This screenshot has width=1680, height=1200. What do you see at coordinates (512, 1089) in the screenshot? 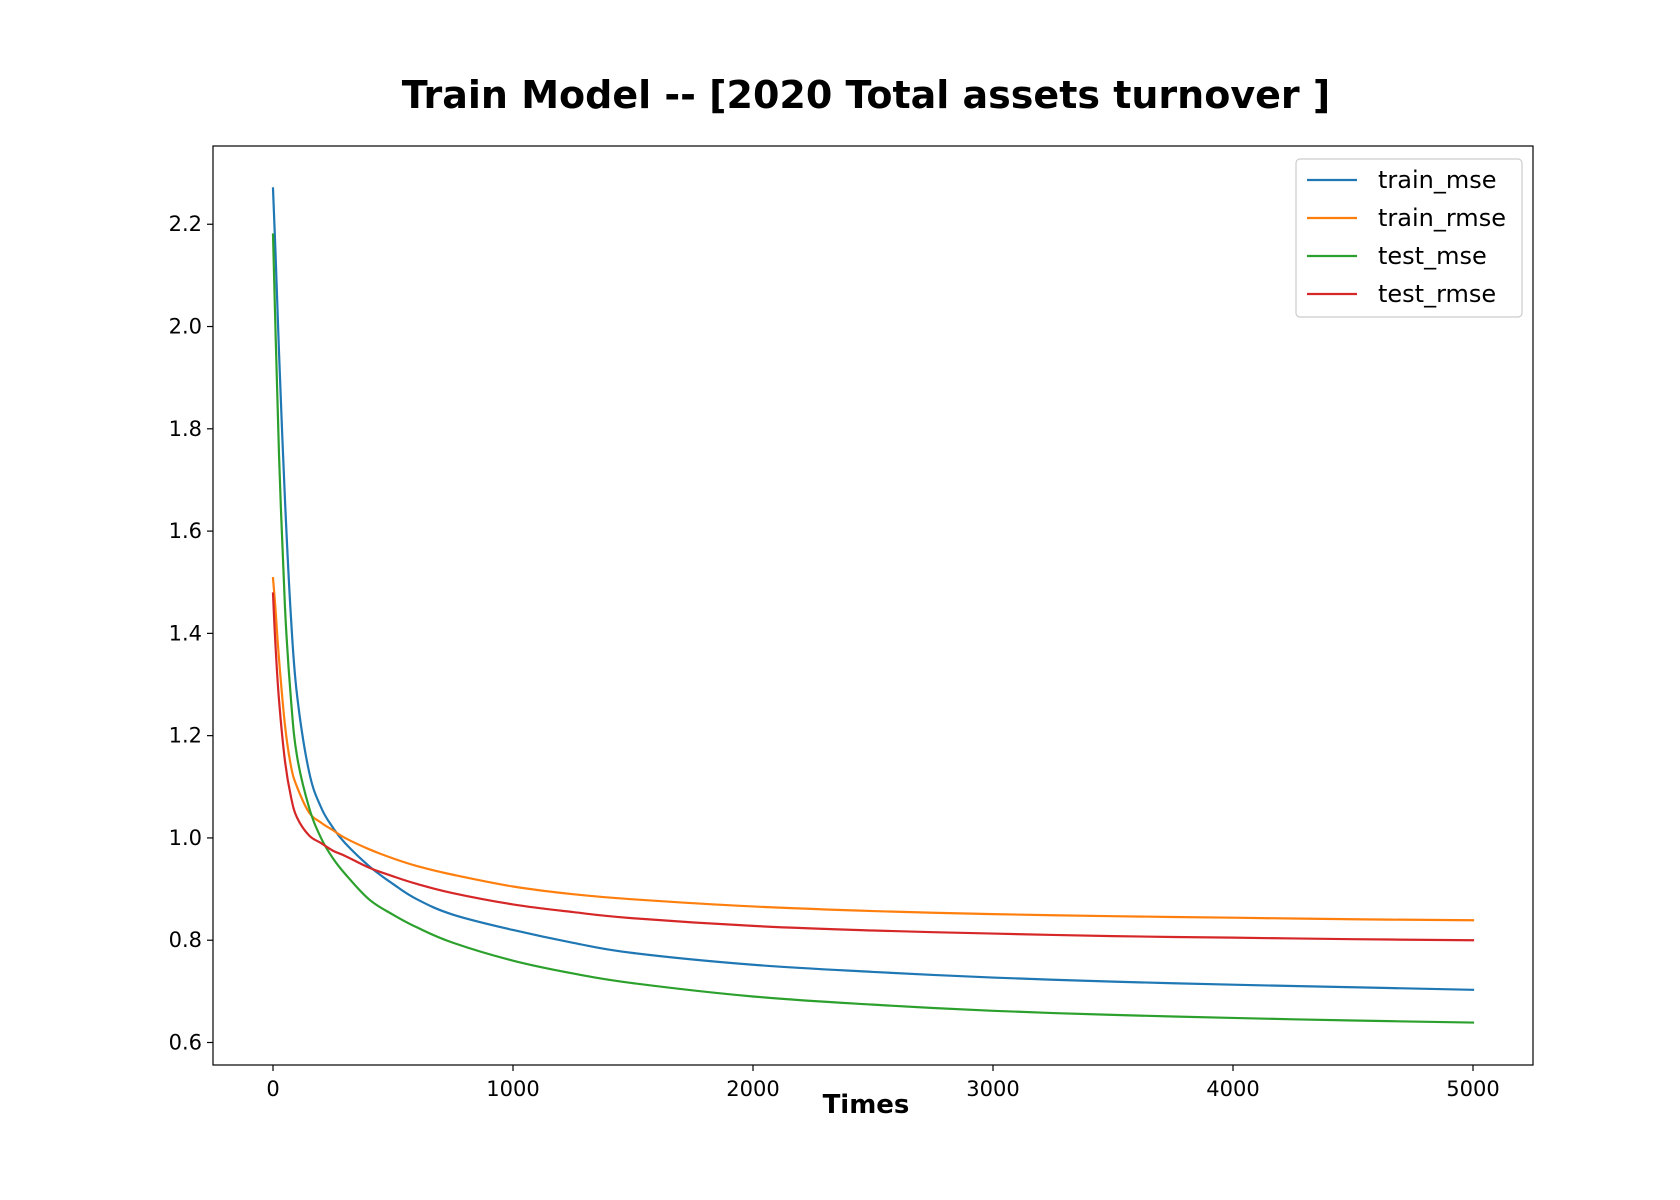
I see `x-tick-label: 1000` at bounding box center [512, 1089].